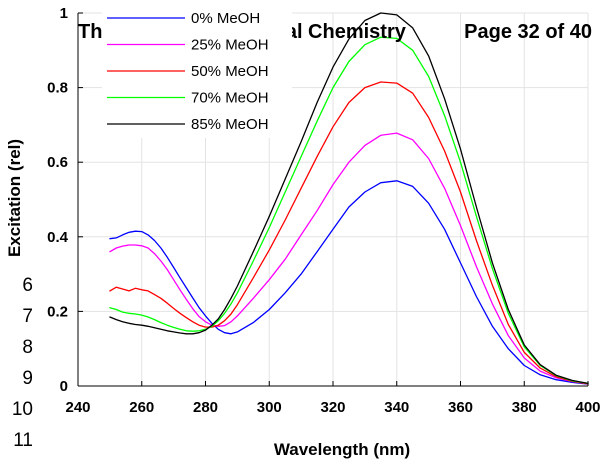 The height and width of the screenshot is (463, 603). Describe the element at coordinates (230, 45) in the screenshot. I see `legend-label: 25% MeOH` at that location.